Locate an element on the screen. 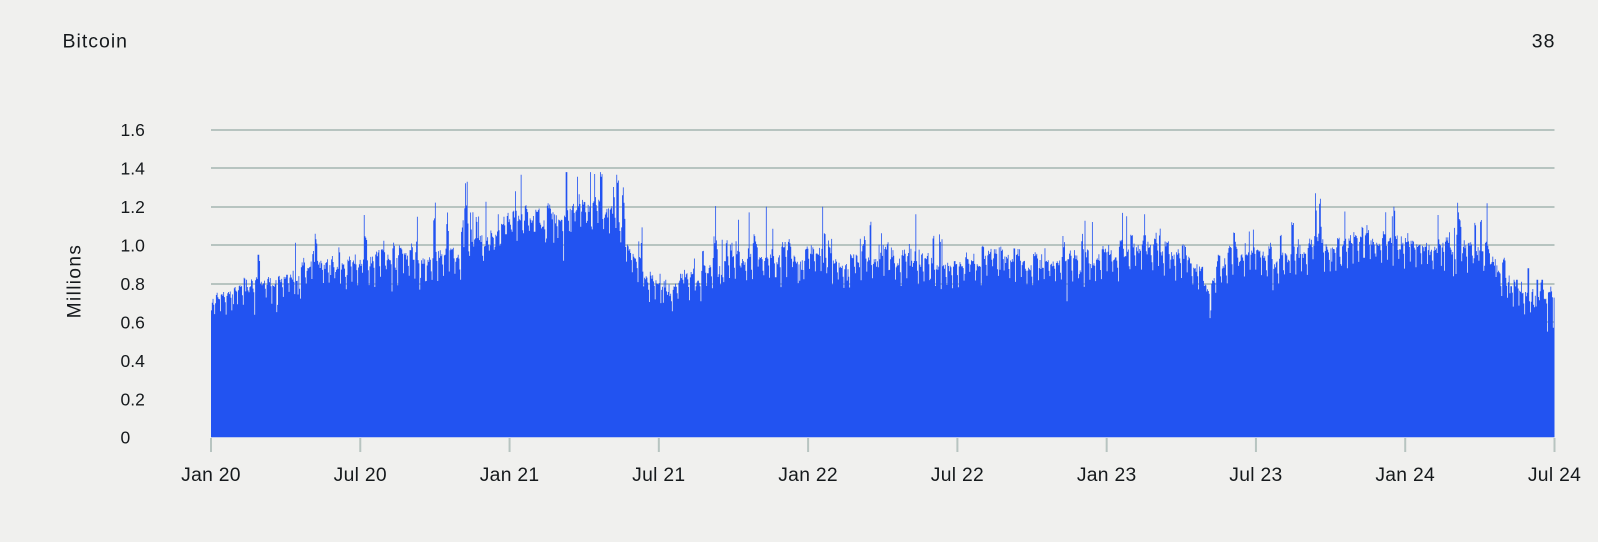 This screenshot has width=1598, height=542. svg-text: 0 is located at coordinates (126, 438).